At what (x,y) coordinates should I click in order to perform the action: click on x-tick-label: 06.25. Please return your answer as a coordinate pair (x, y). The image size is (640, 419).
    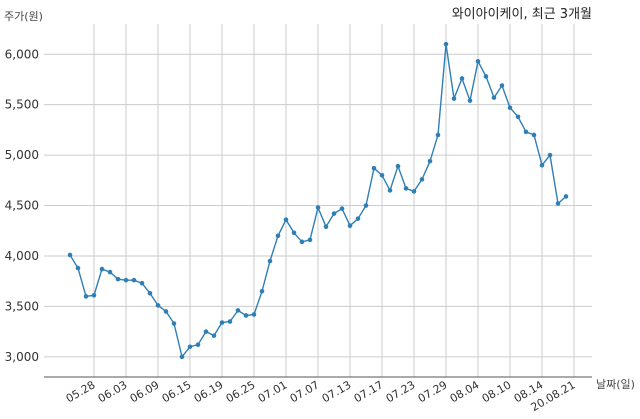
    Looking at the image, I should click on (241, 391).